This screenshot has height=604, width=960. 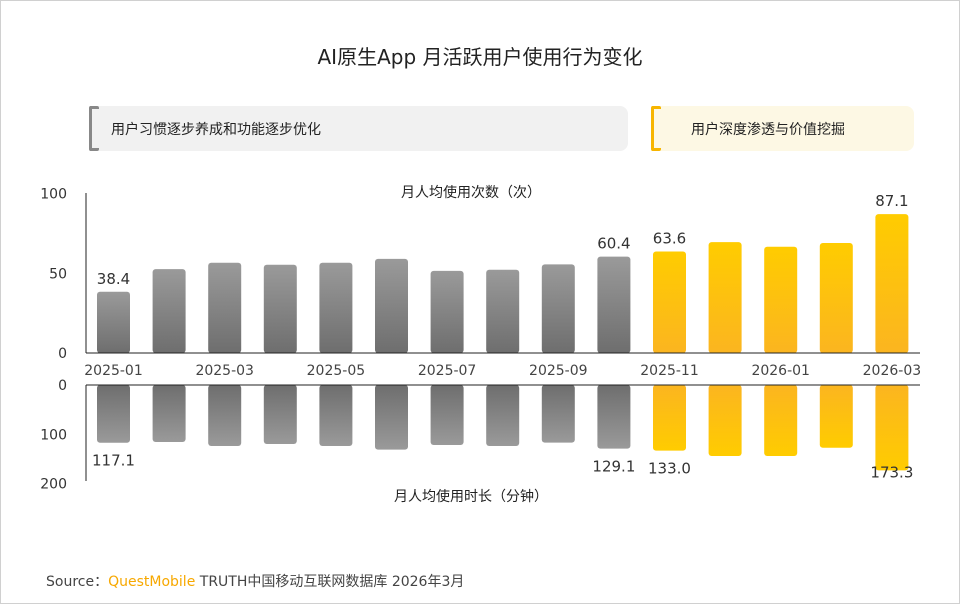 What do you see at coordinates (768, 129) in the screenshot?
I see `phase-label-2: 用户深度渗透与价值挖掘` at bounding box center [768, 129].